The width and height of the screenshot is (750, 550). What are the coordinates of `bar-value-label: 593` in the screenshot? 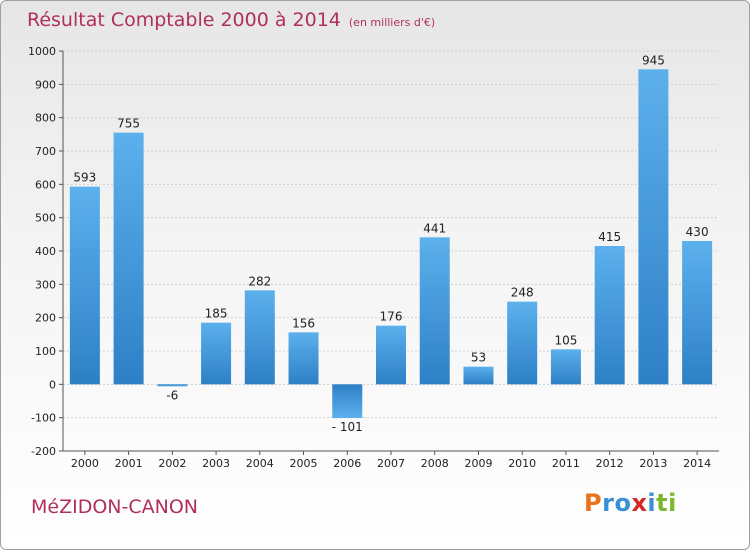 It's located at (84, 178).